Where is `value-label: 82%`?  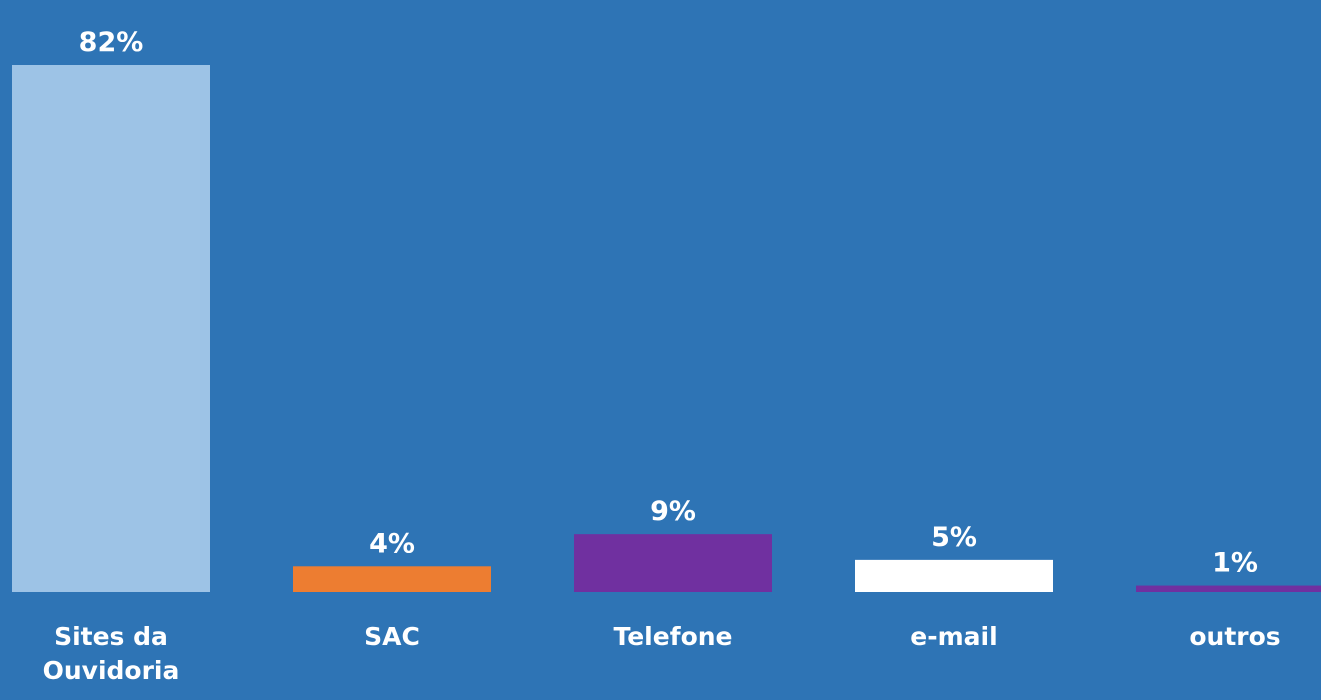
value-label: 82% is located at coordinates (111, 42).